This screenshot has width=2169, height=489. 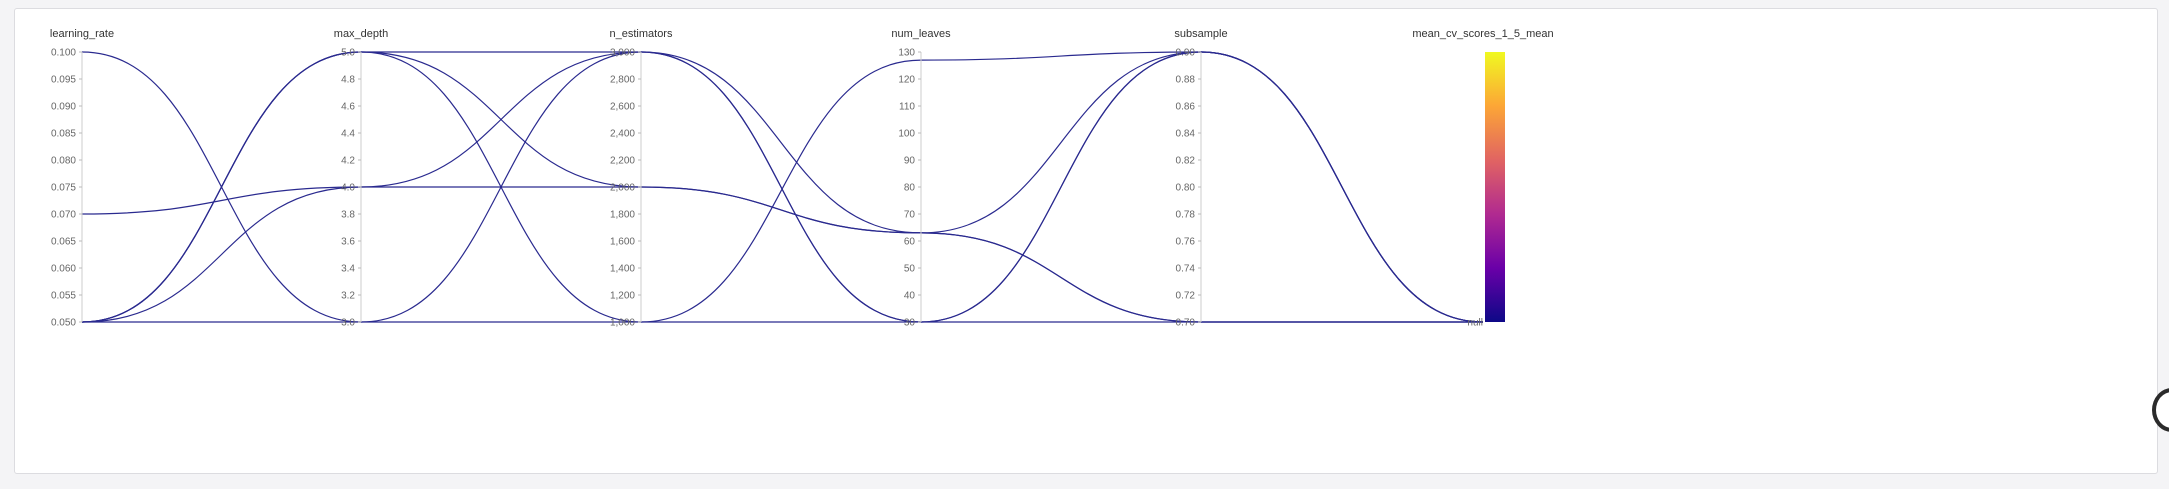 What do you see at coordinates (906, 134) in the screenshot?
I see `tick-label-num-leaves-3: 100` at bounding box center [906, 134].